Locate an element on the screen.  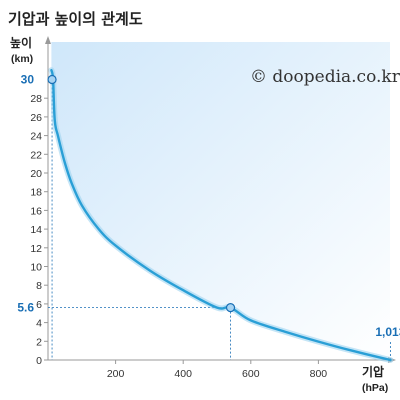
y-tick-label: 12 is located at coordinates (36, 249).